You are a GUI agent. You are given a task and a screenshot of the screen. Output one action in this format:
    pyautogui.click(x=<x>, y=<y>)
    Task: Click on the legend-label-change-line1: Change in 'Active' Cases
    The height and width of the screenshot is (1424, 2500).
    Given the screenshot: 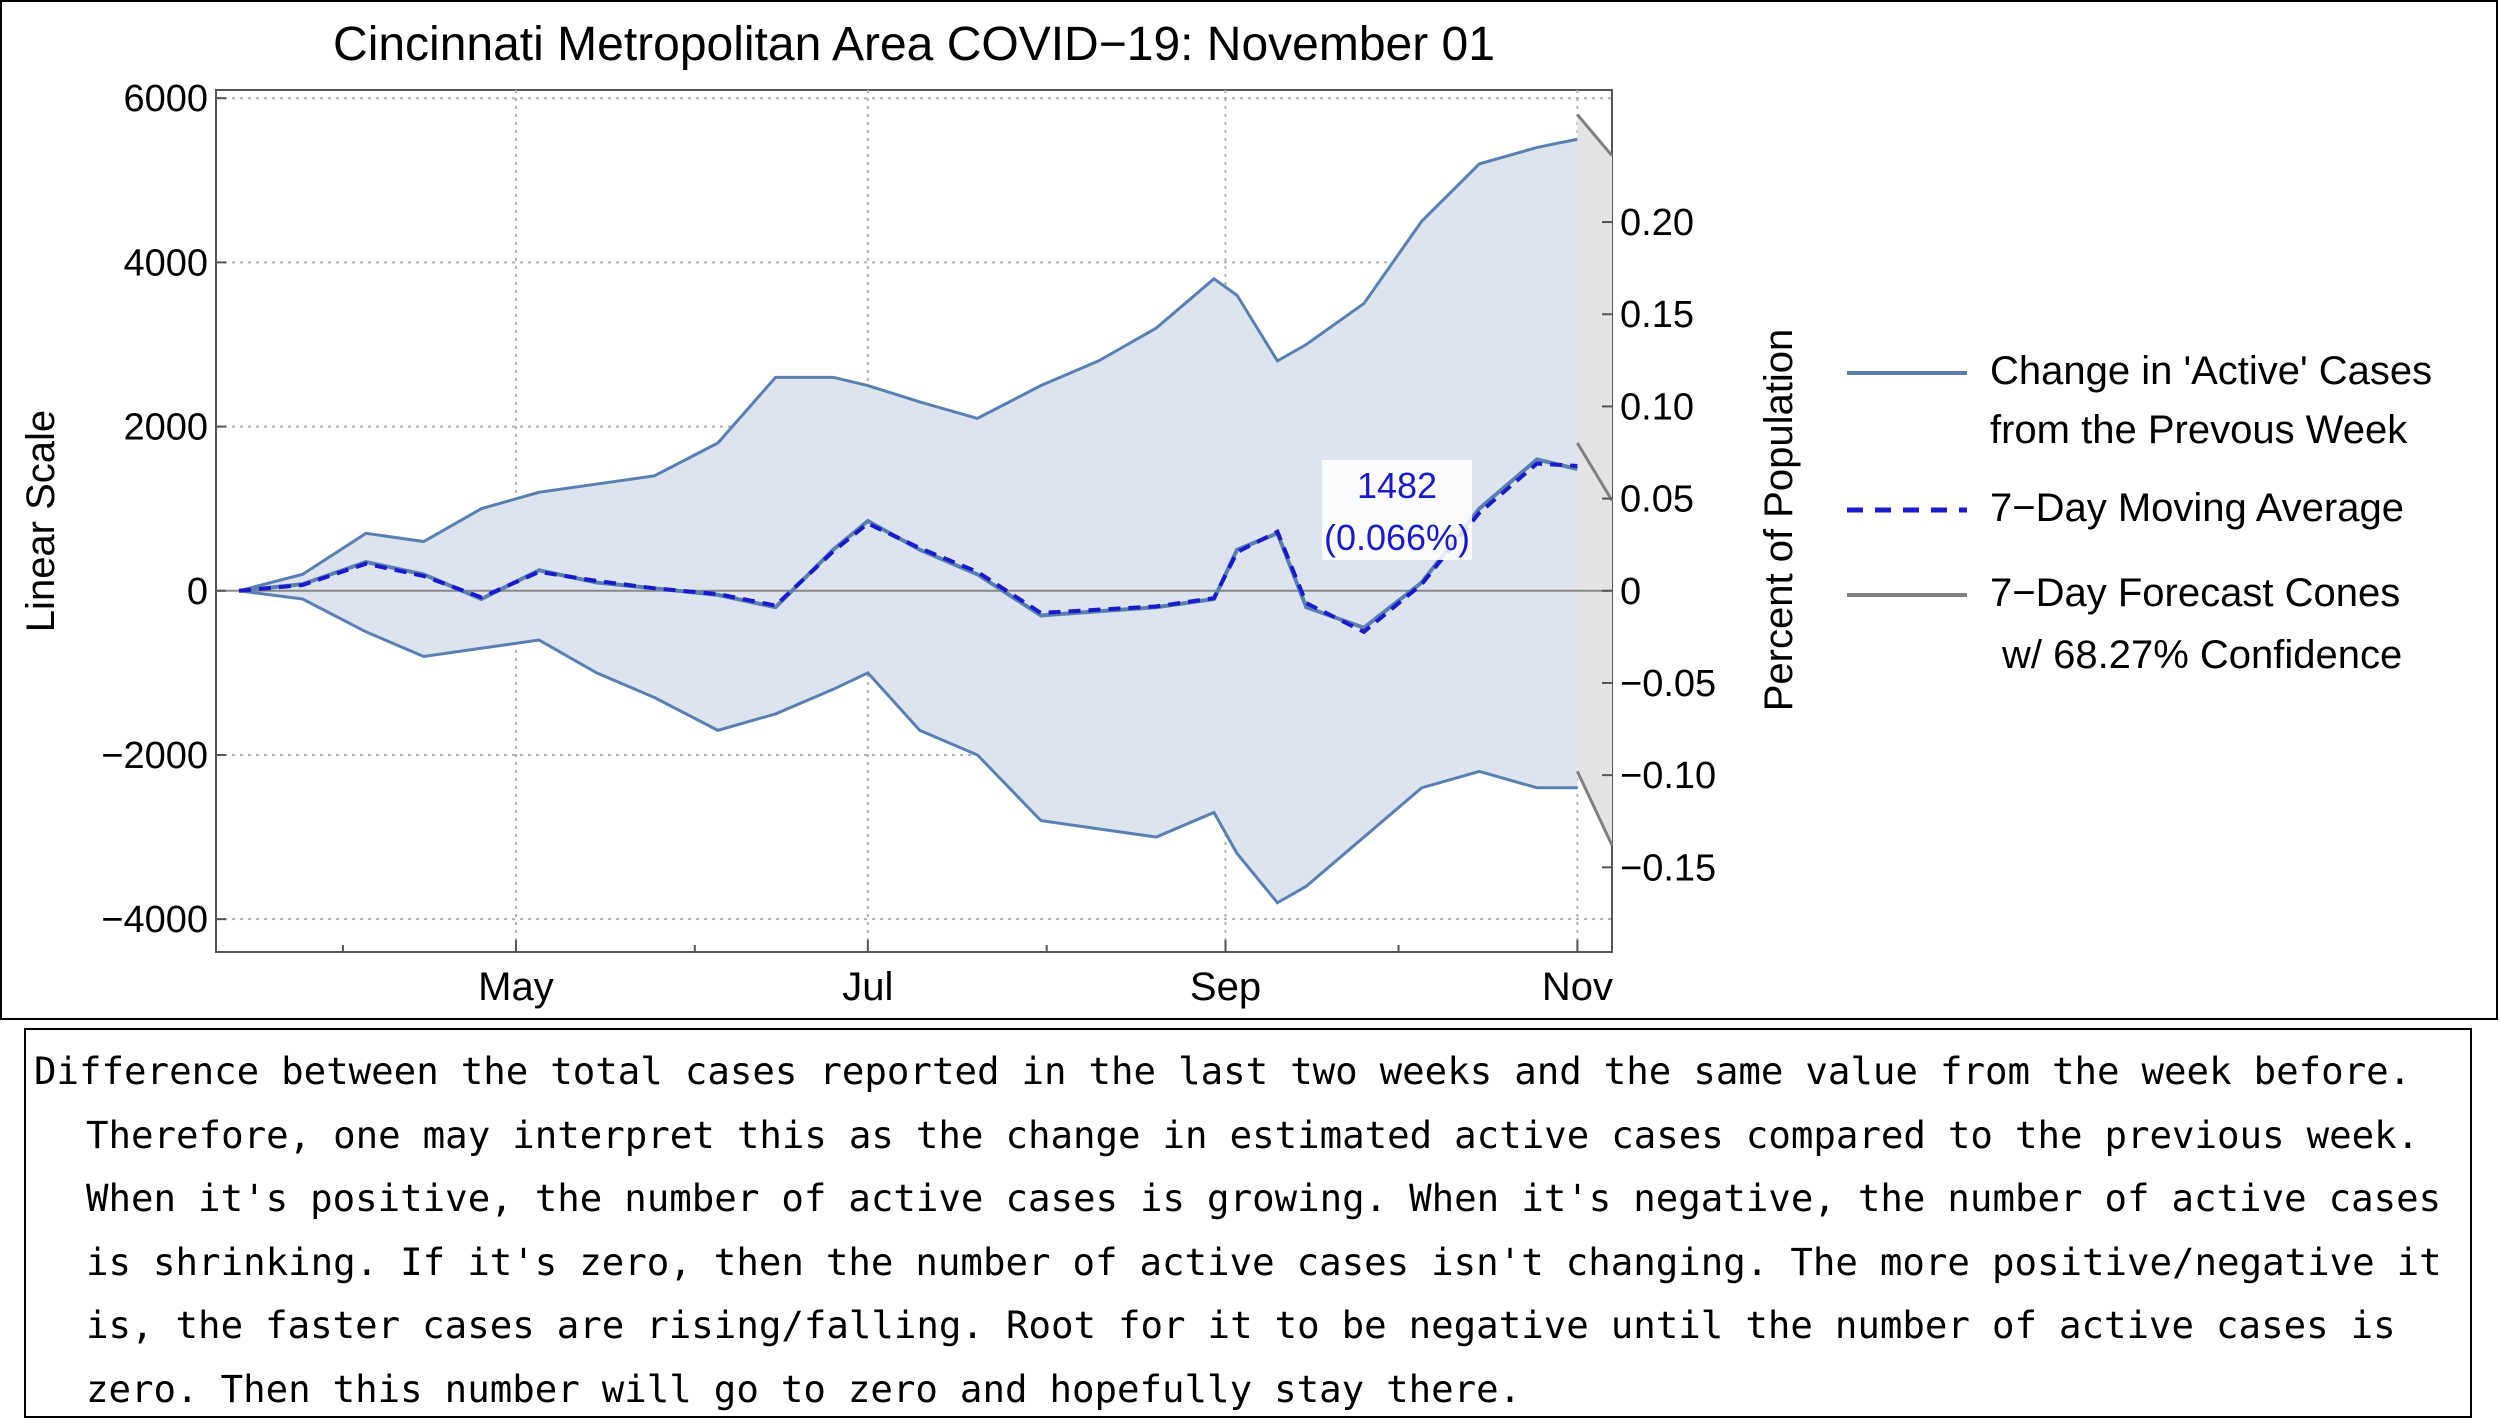 What is the action you would take?
    pyautogui.click(x=2211, y=371)
    